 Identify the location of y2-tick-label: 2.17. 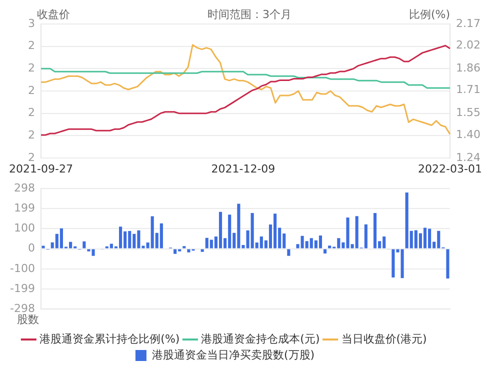
(468, 23).